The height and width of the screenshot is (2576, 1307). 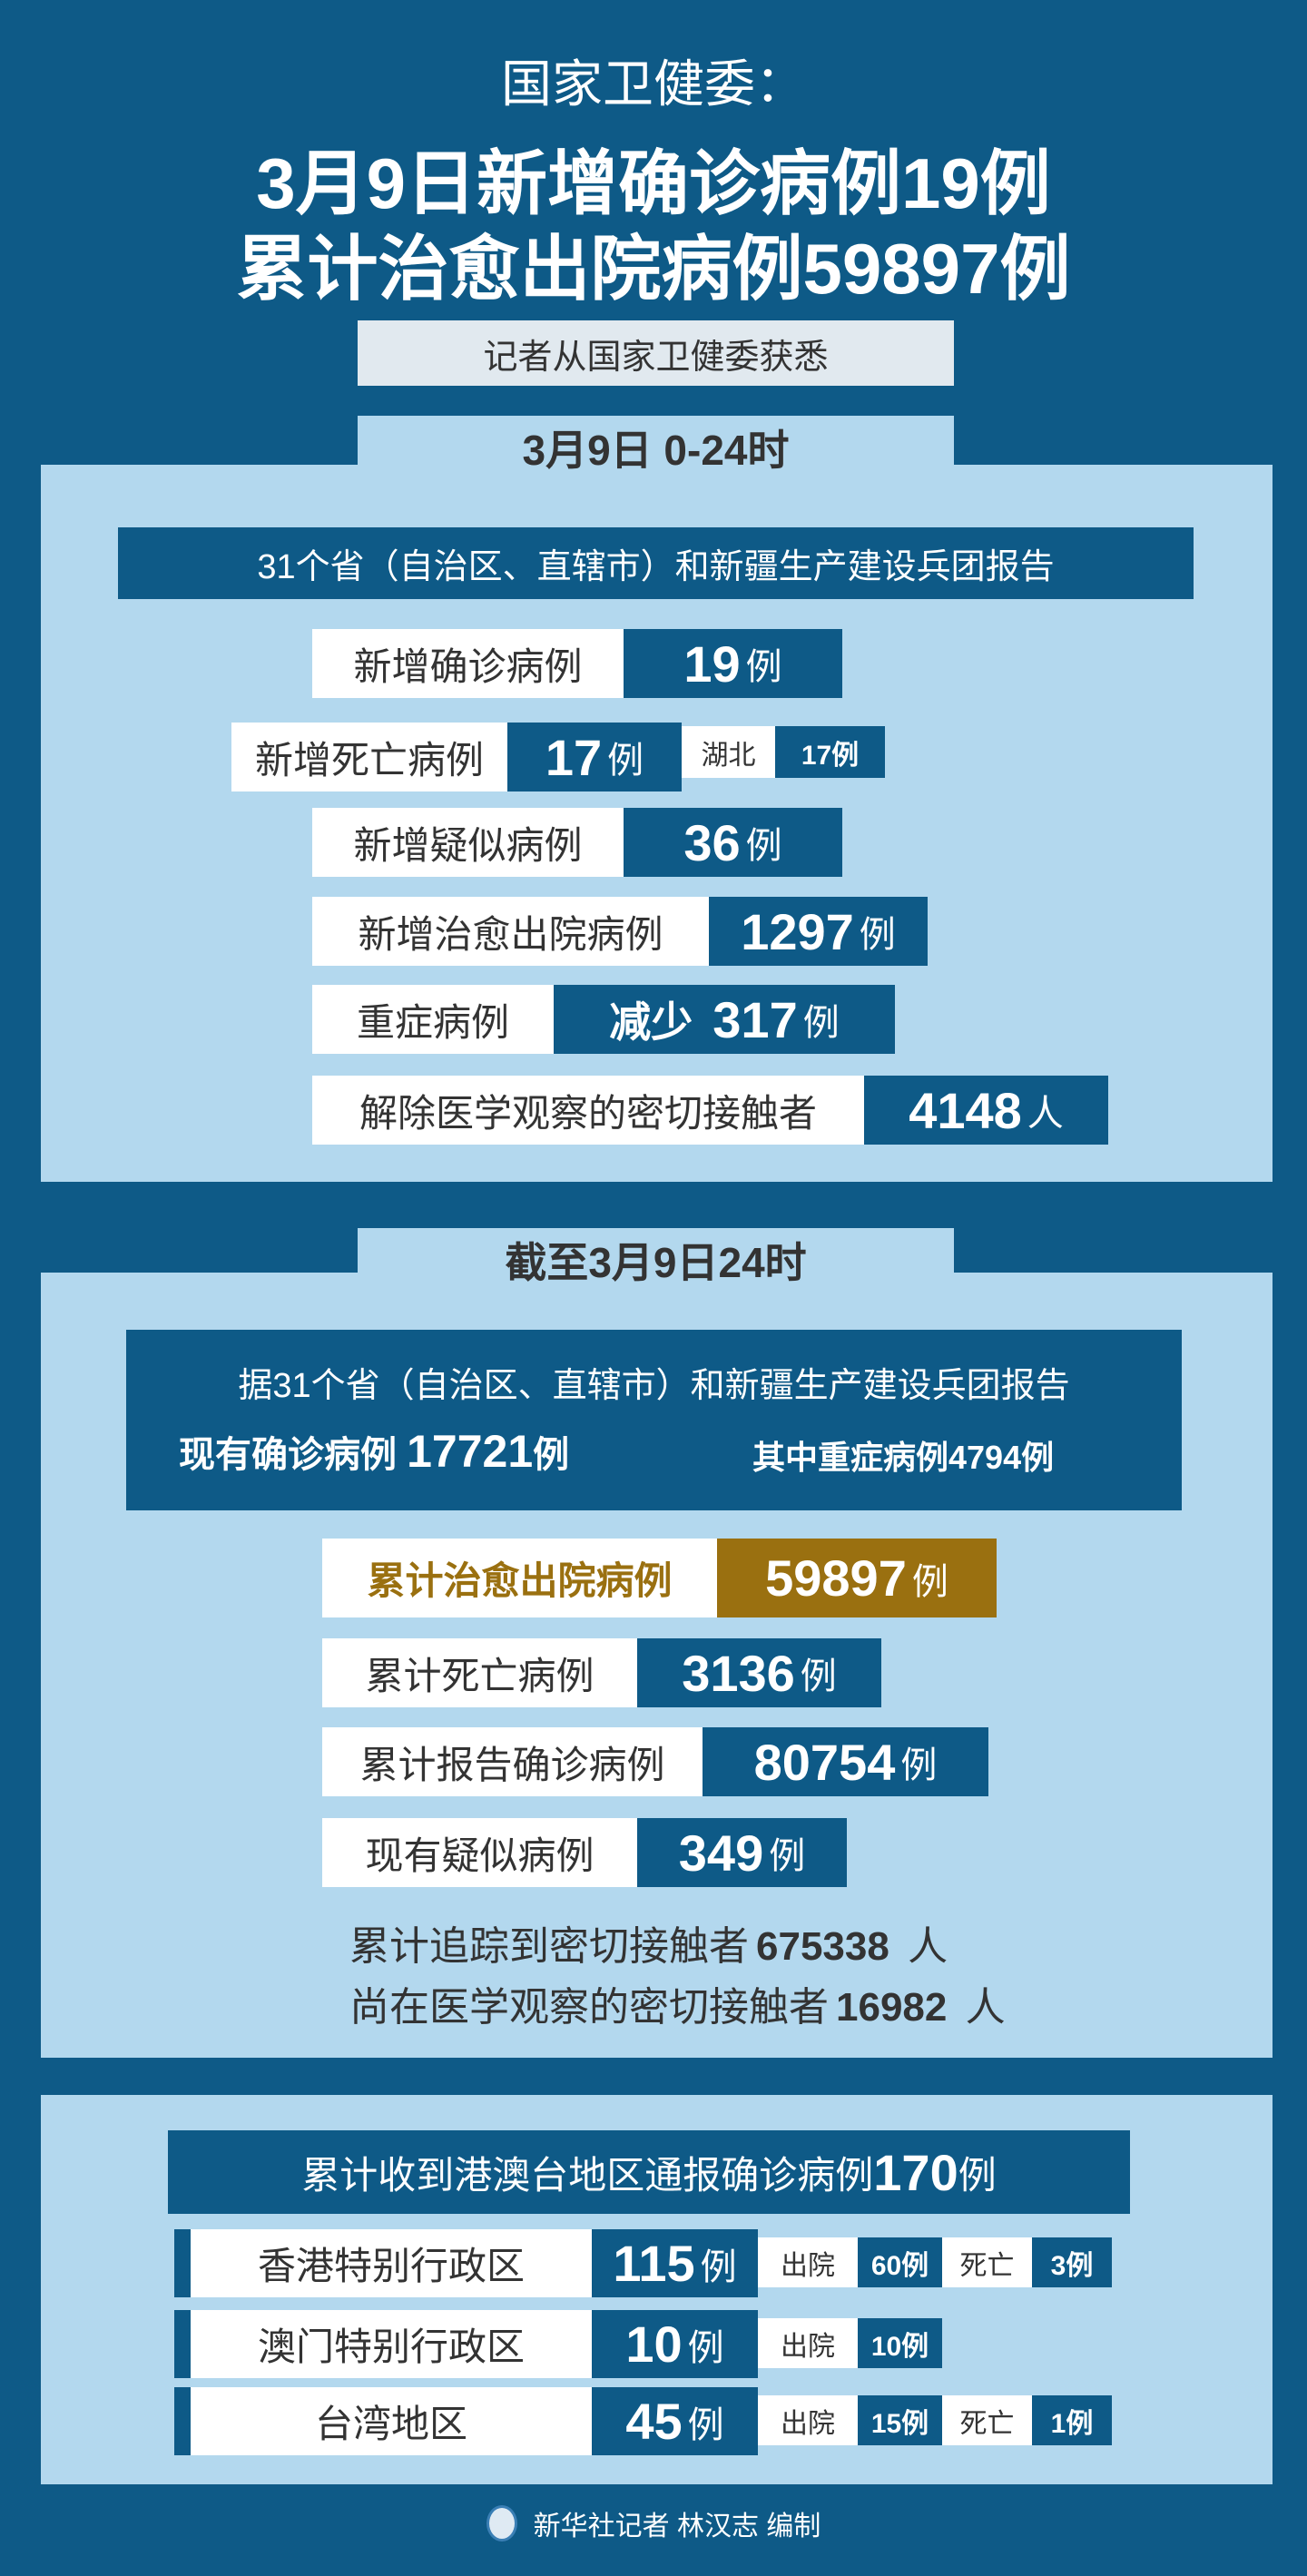 What do you see at coordinates (587, 2175) in the screenshot?
I see `regions-banner-text: 累计收到港澳台地区通报确诊病例` at bounding box center [587, 2175].